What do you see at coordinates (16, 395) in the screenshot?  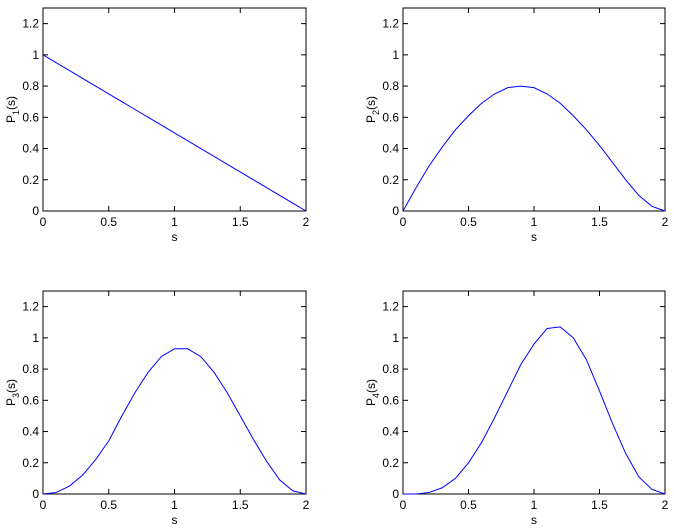 I see `y-axis-label-part: 3` at bounding box center [16, 395].